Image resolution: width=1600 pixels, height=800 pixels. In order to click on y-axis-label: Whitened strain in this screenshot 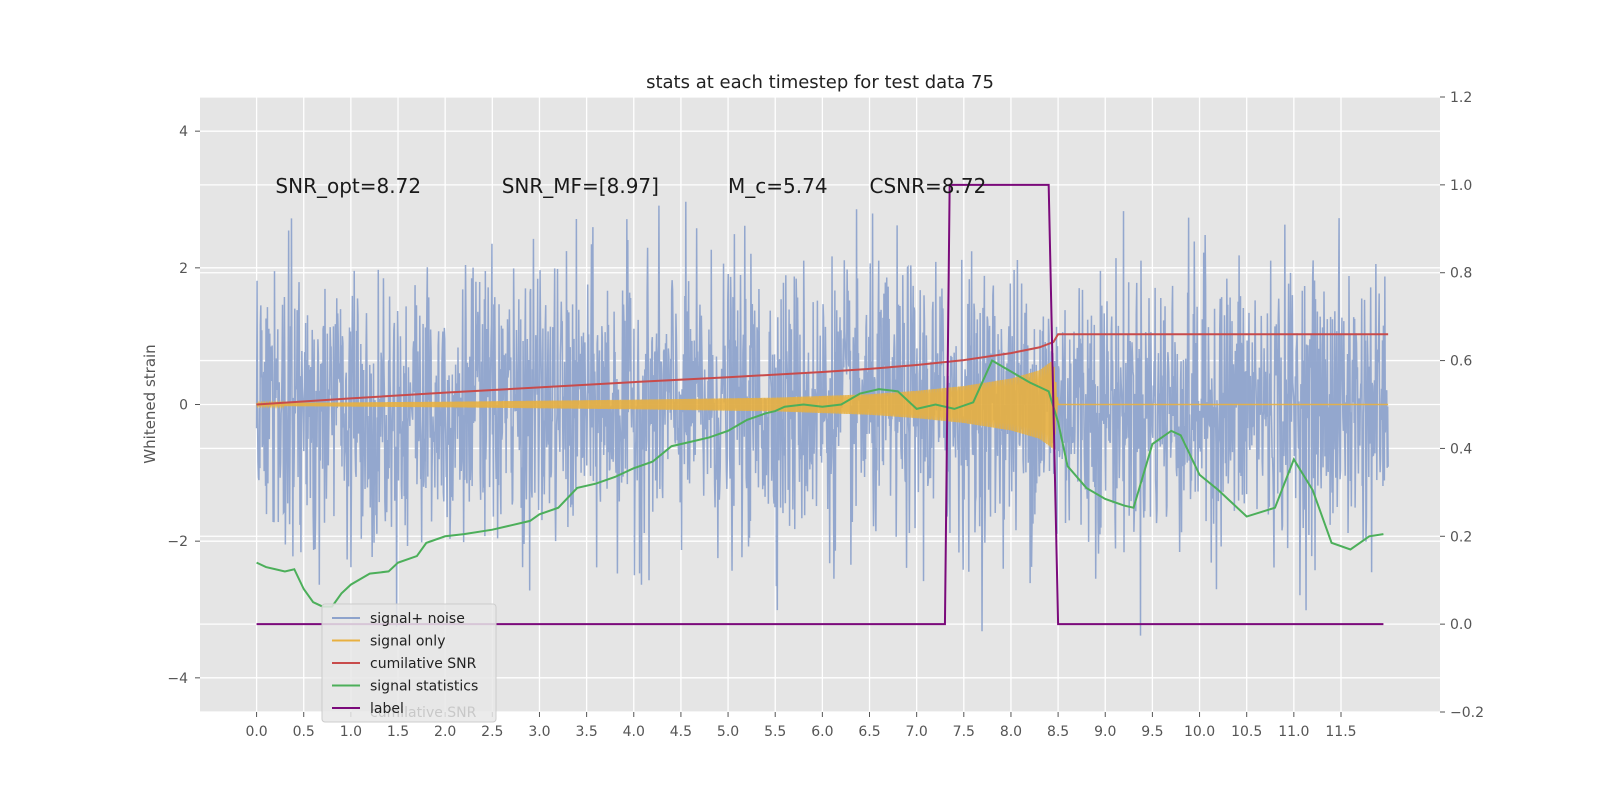, I will do `click(150, 403)`.